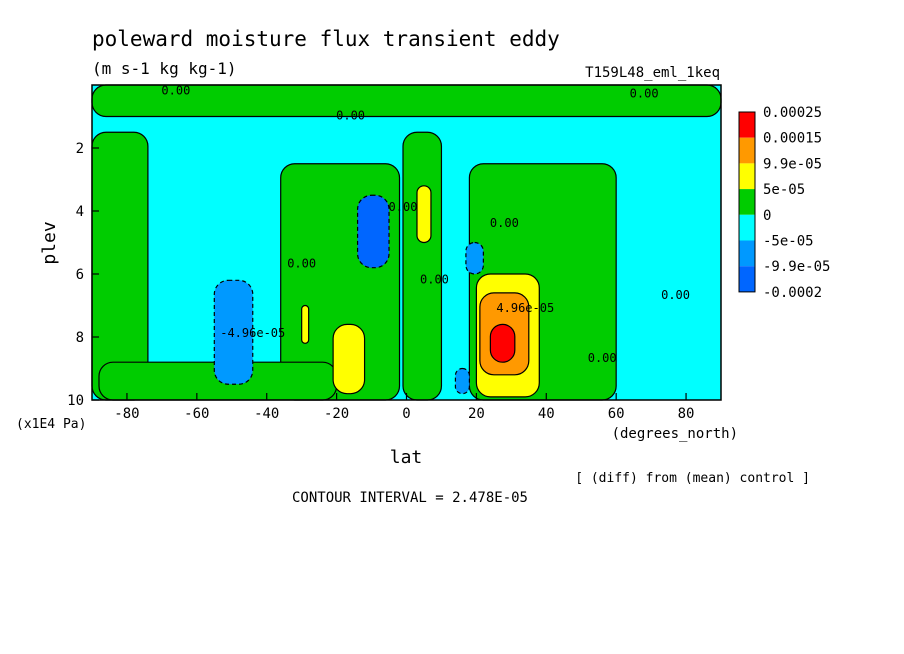 The width and height of the screenshot is (904, 654). Describe the element at coordinates (164, 68) in the screenshot. I see `units-label: (m s-1 kg kg-1)` at that location.